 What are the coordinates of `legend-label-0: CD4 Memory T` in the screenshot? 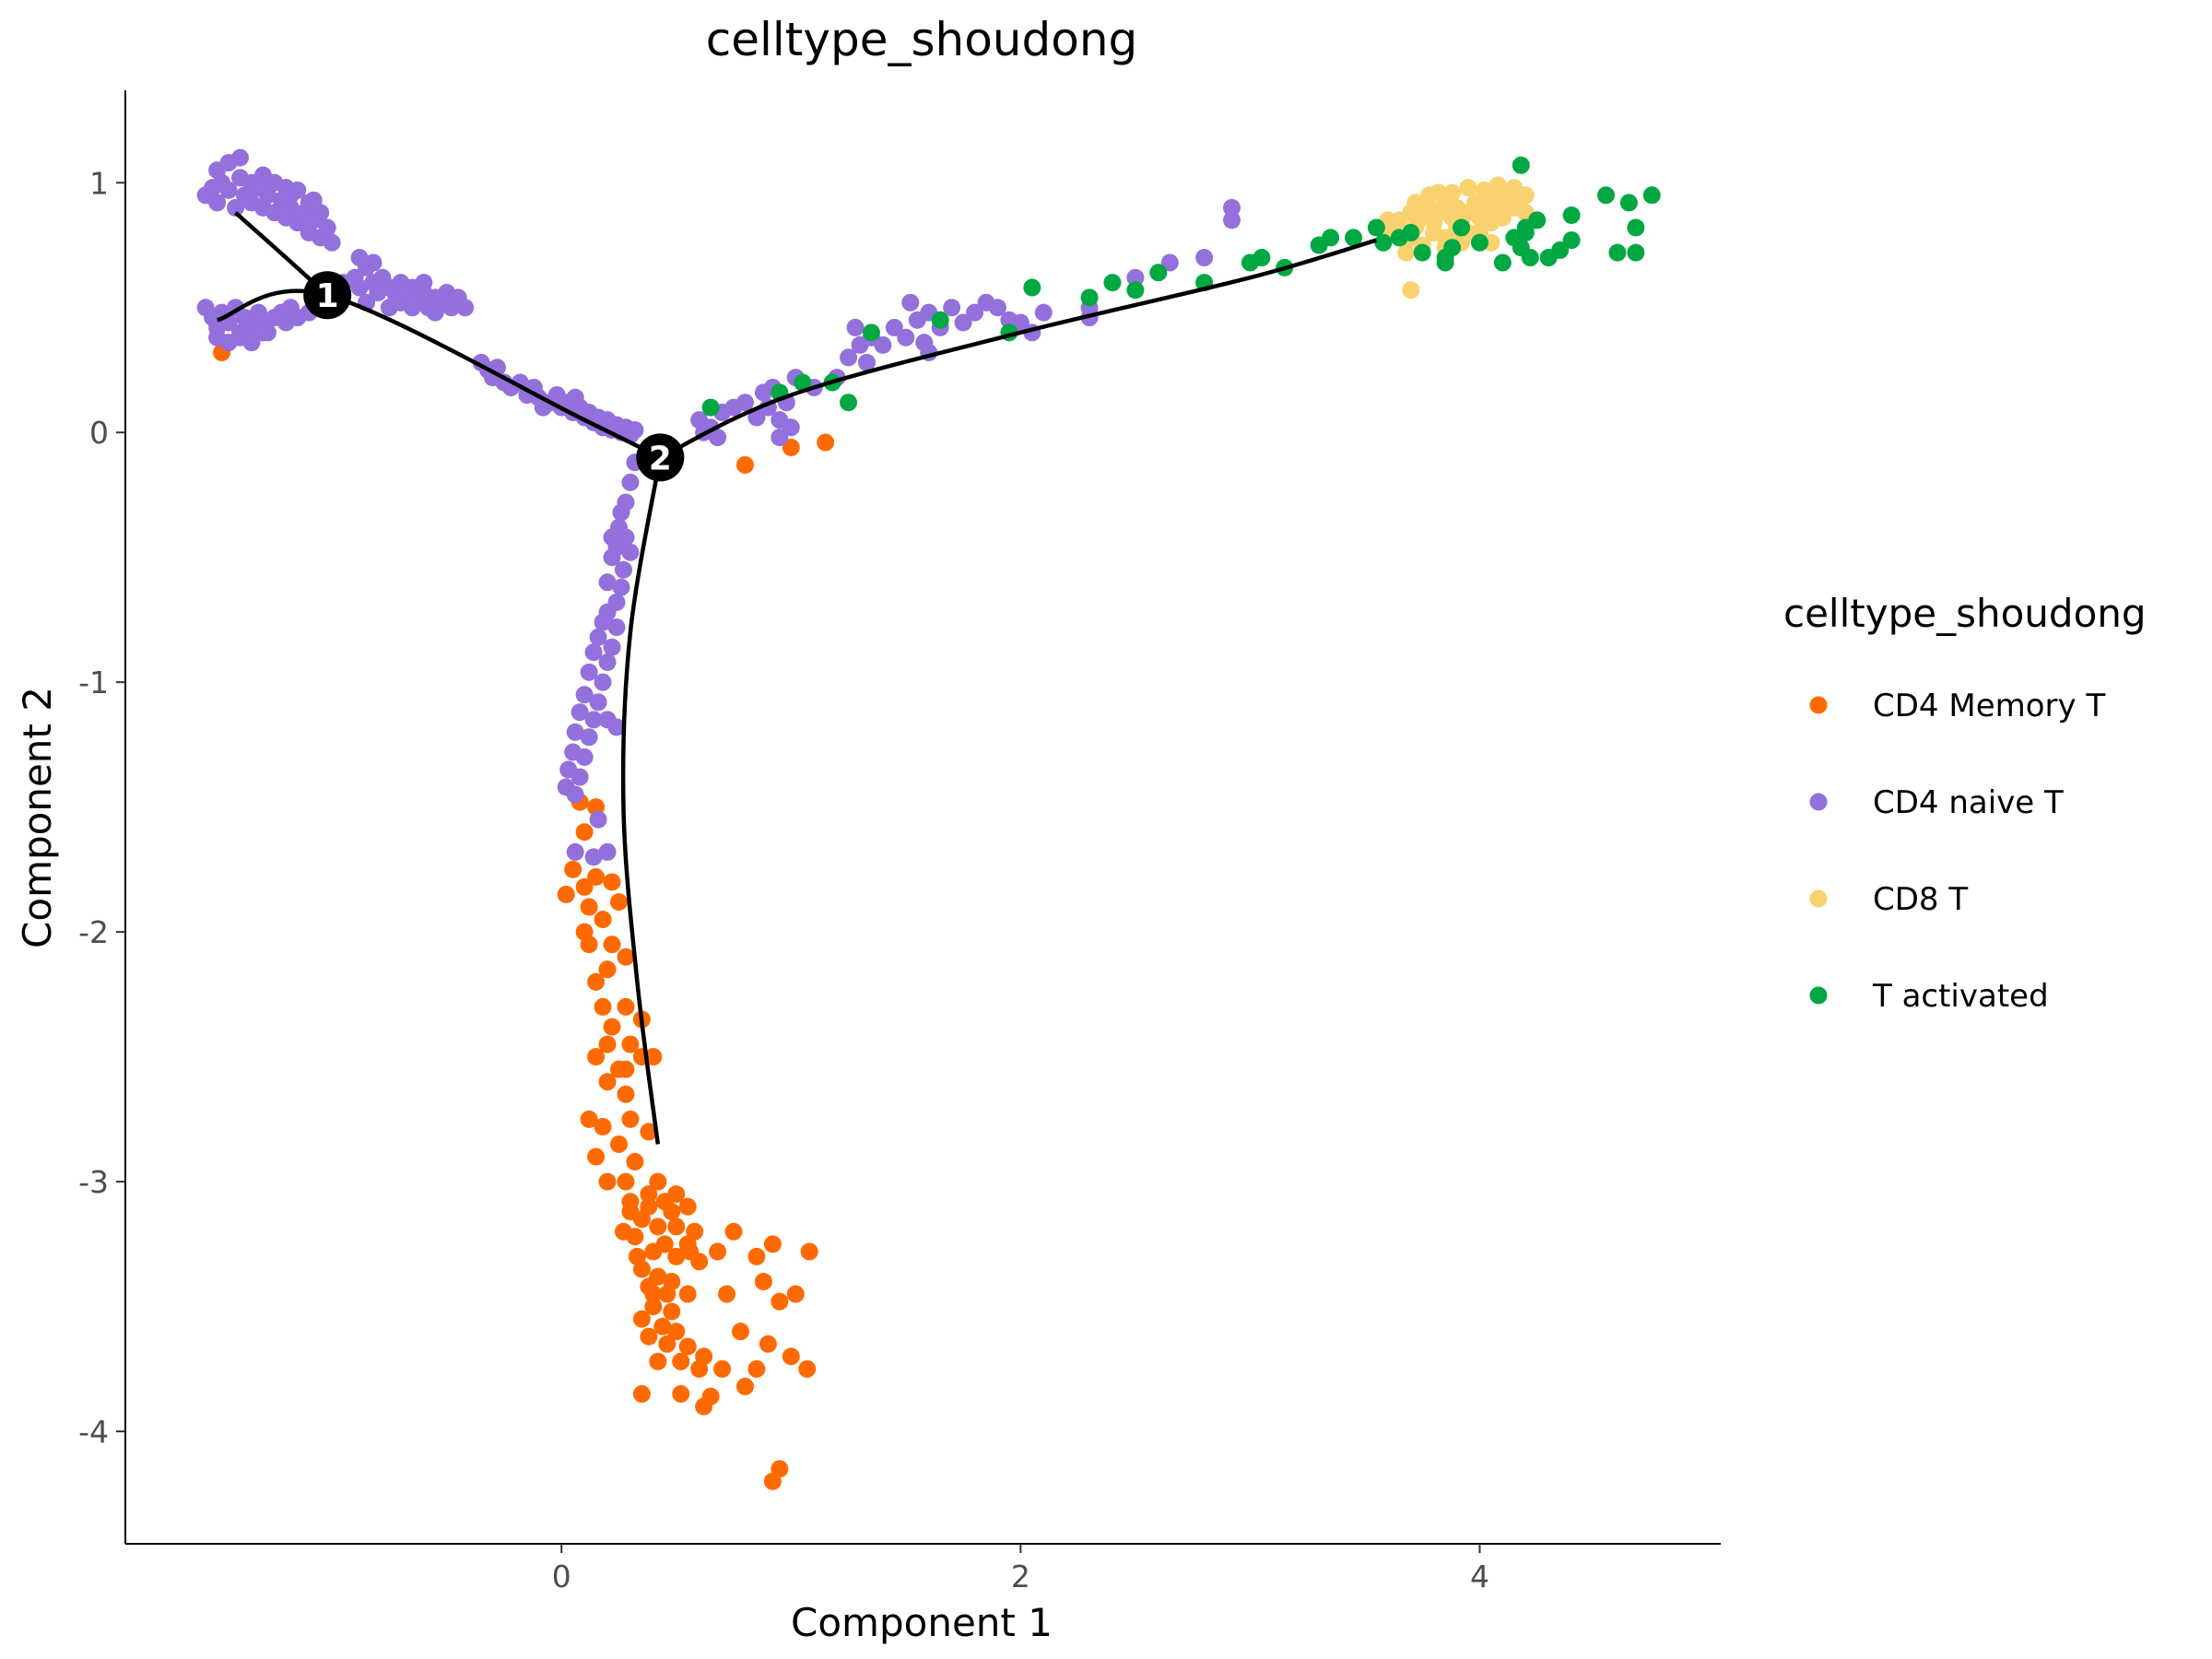 It's located at (1989, 706).